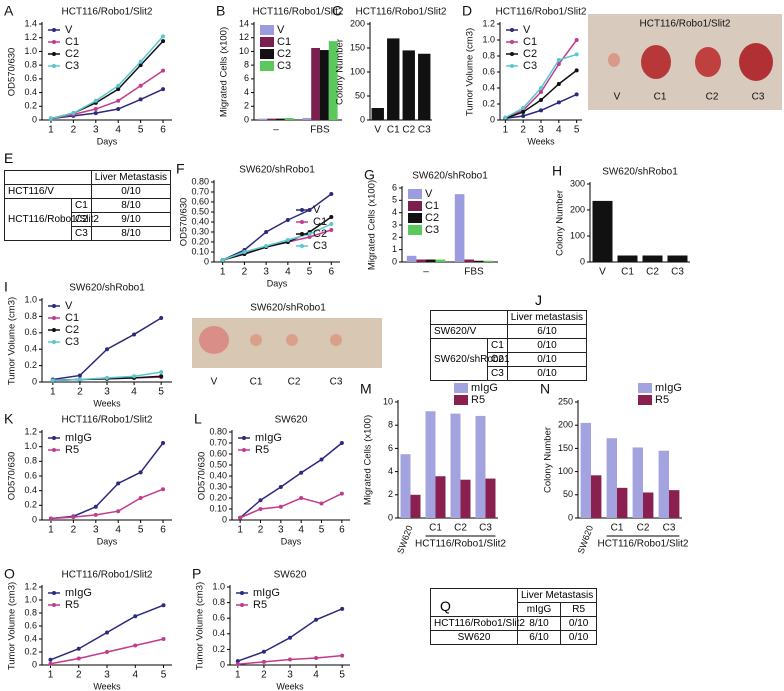 The height and width of the screenshot is (691, 784). Describe the element at coordinates (424, 130) in the screenshot. I see `x-tick-label: C3` at that location.